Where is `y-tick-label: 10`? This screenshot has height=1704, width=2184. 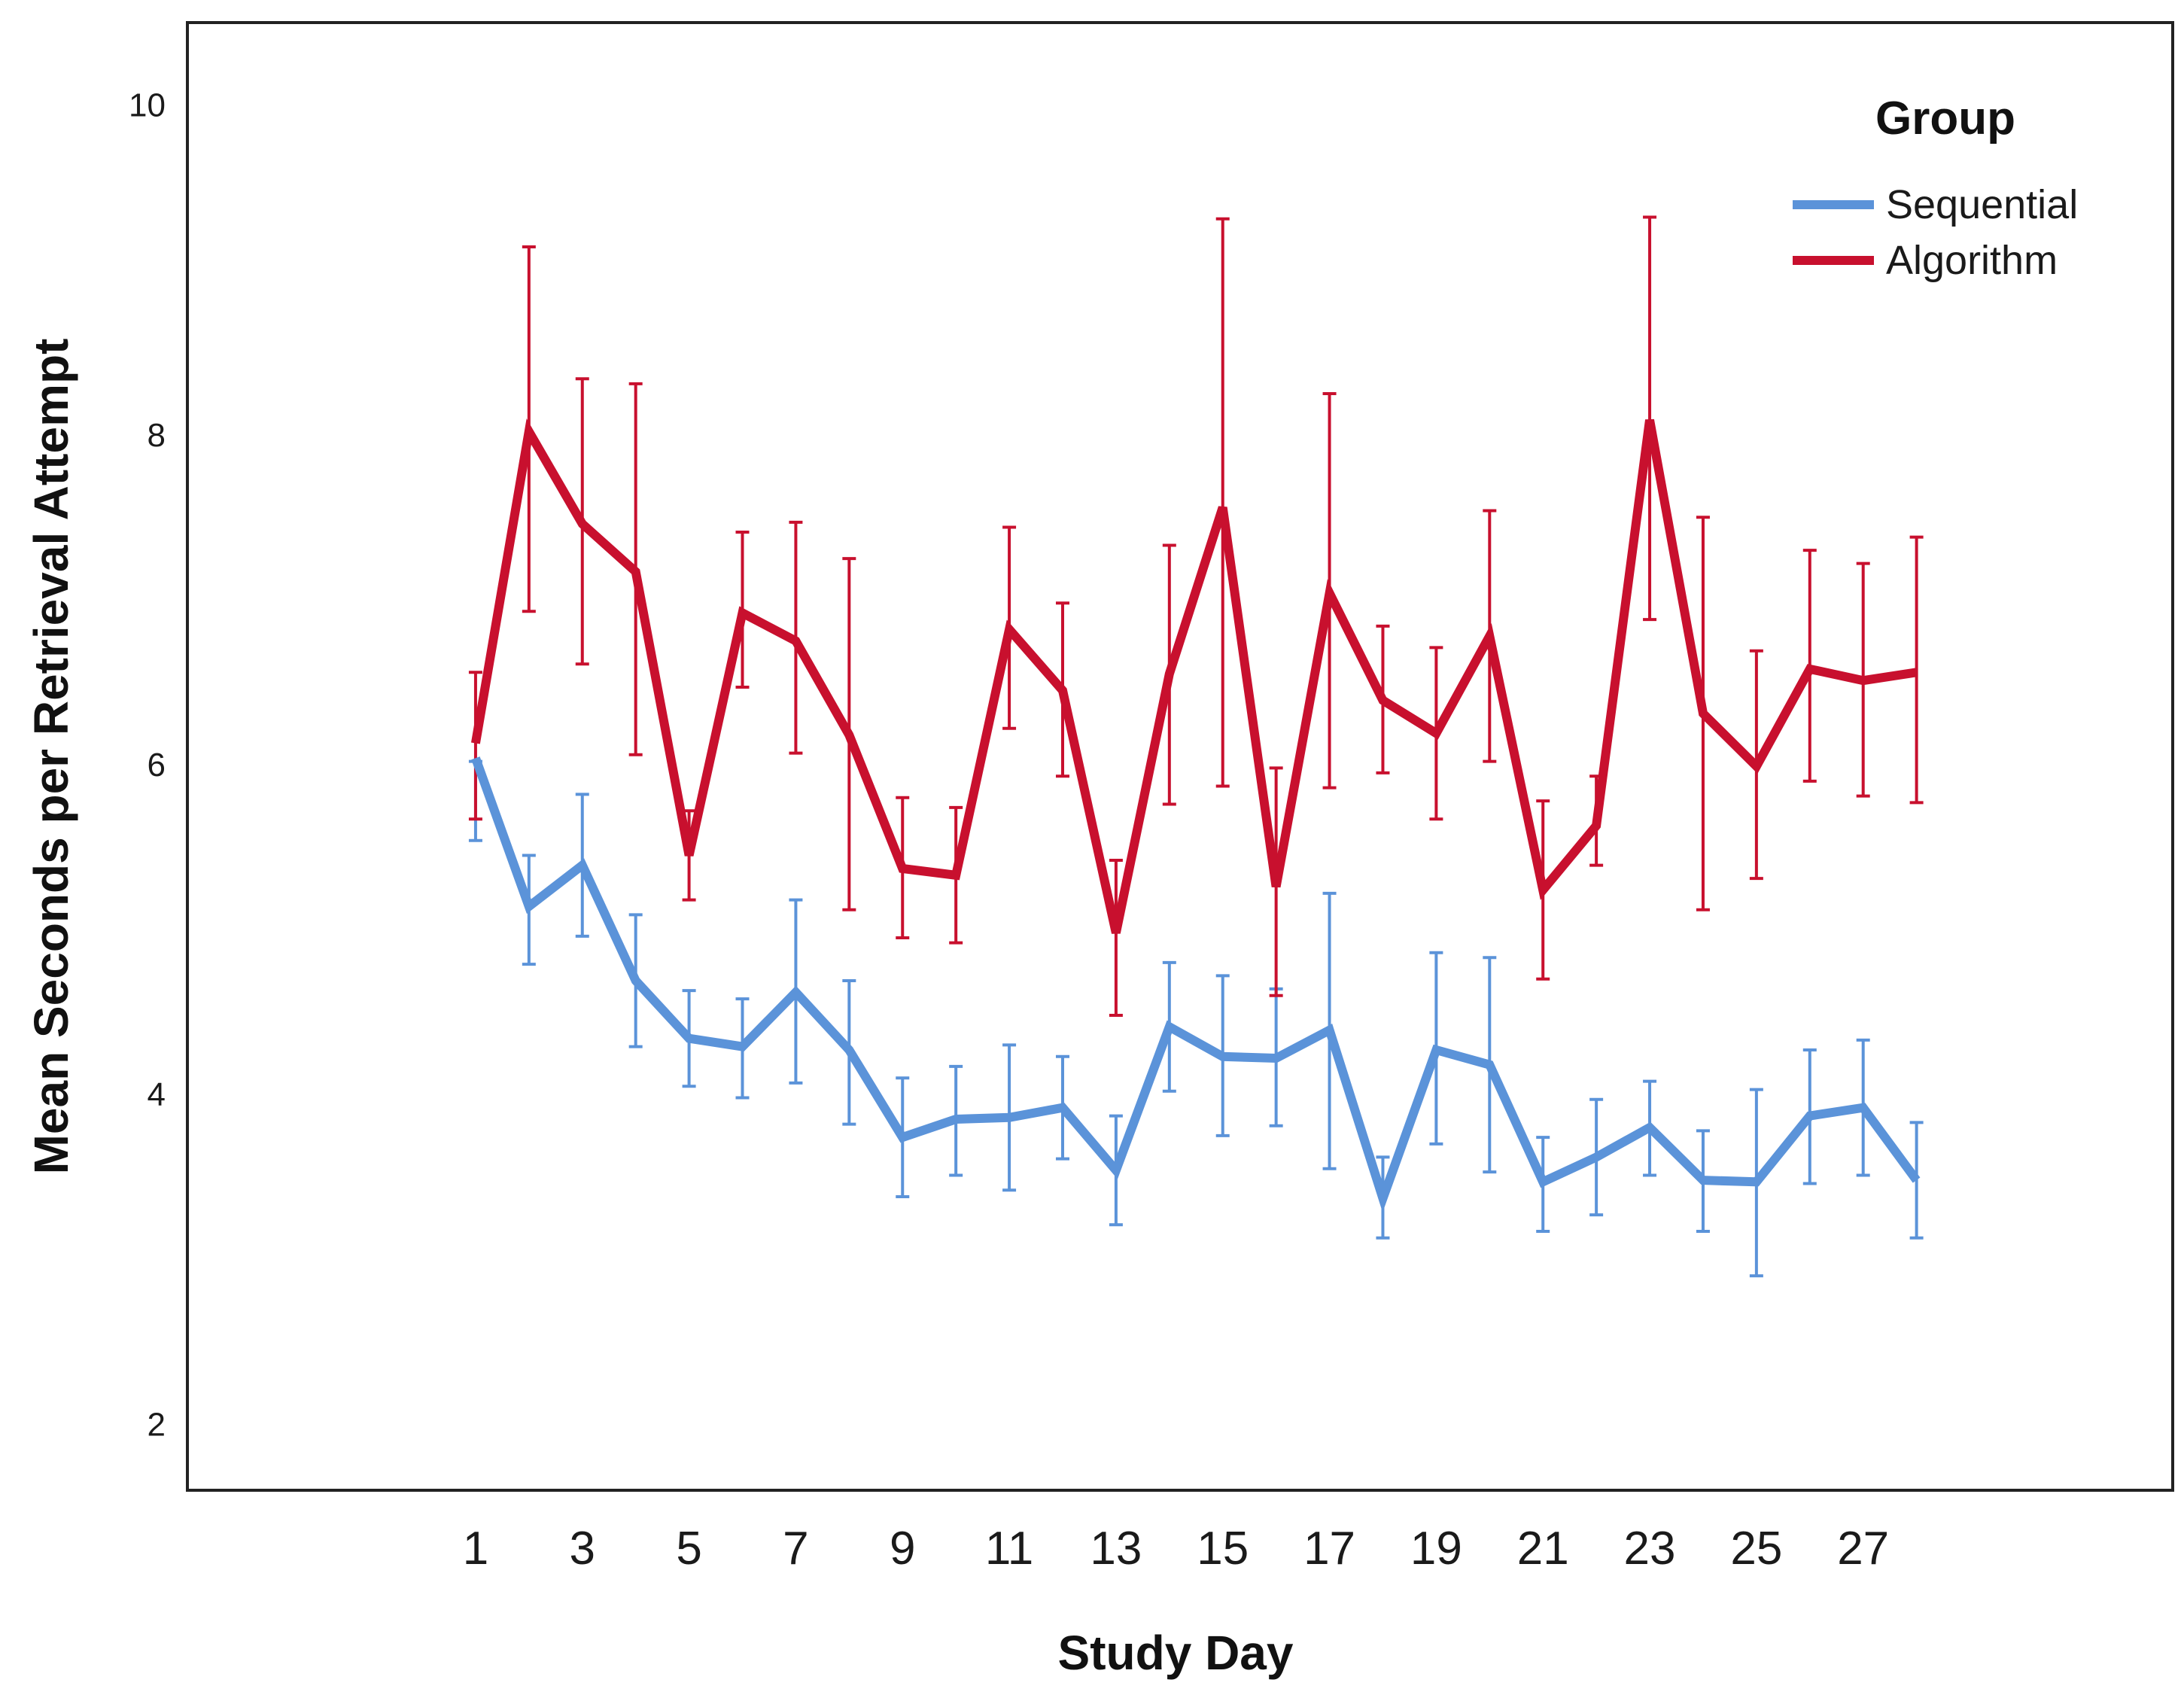
y-tick-label: 10 is located at coordinates (147, 105).